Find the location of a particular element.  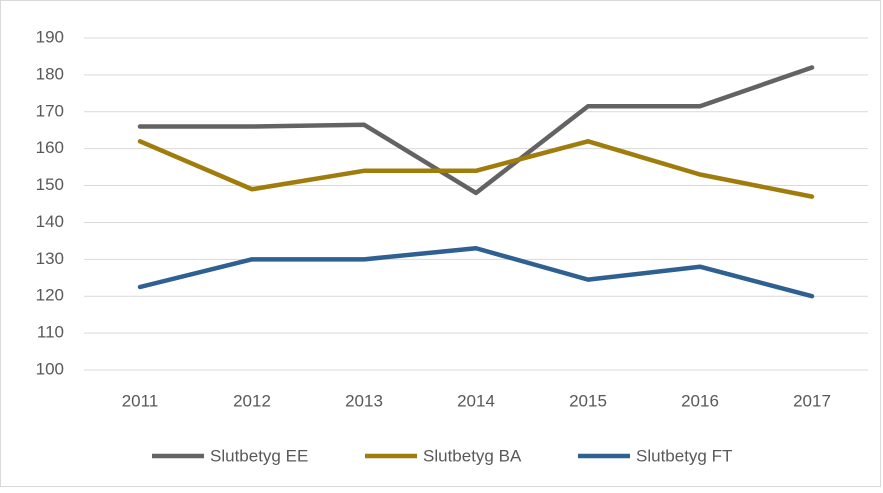

y-tick-label: 180 is located at coordinates (50, 73).